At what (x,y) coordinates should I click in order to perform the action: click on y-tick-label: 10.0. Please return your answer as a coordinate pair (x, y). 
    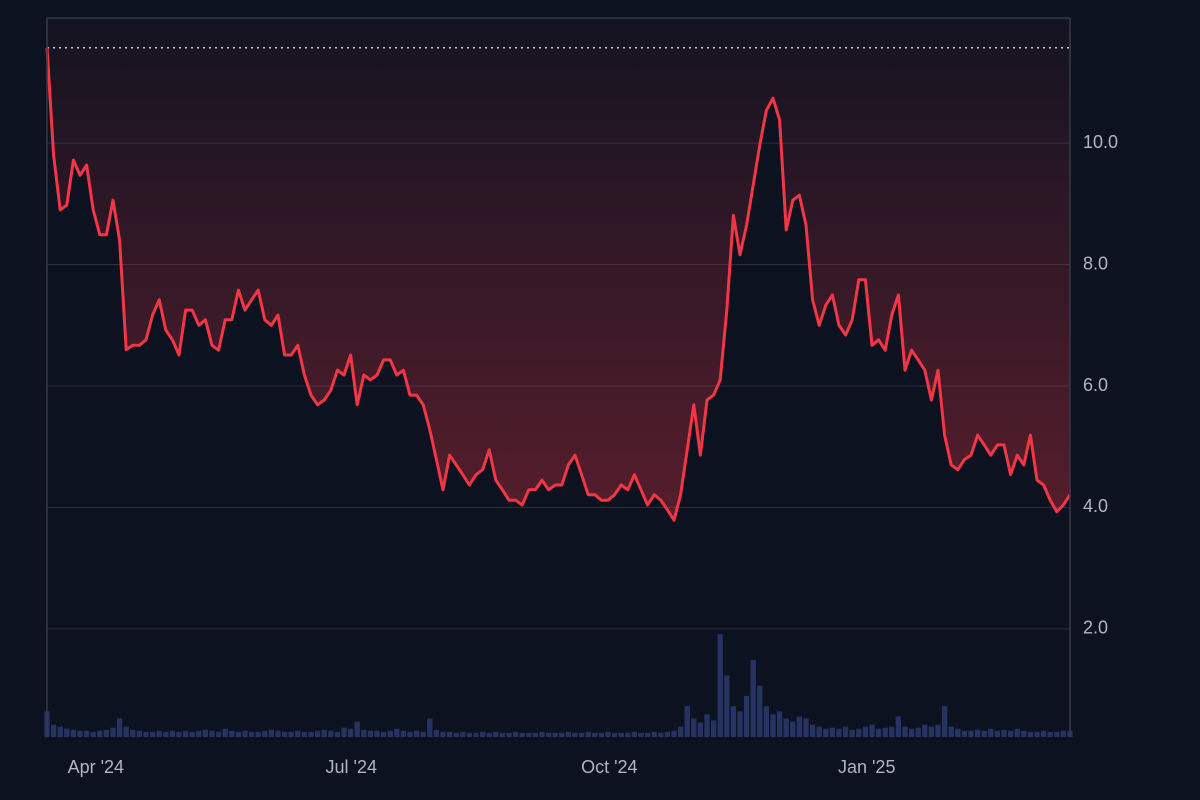
    Looking at the image, I should click on (1100, 142).